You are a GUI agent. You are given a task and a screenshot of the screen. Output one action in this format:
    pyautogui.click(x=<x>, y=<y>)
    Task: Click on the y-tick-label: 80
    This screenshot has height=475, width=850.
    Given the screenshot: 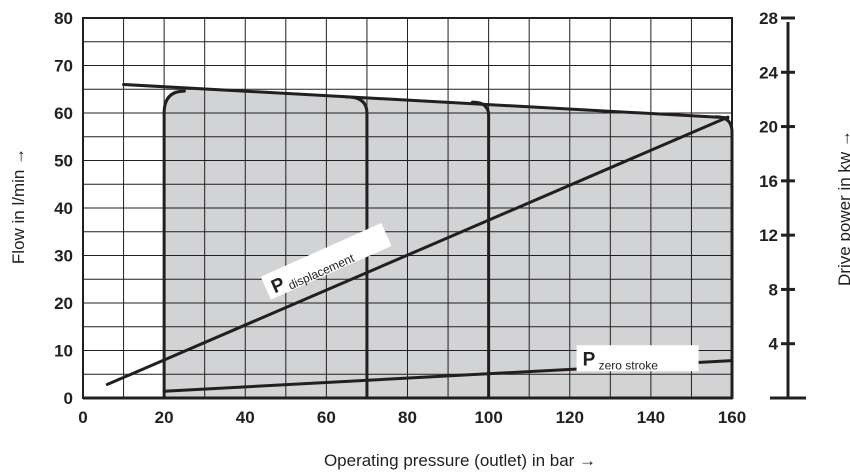 What is the action you would take?
    pyautogui.click(x=63, y=18)
    